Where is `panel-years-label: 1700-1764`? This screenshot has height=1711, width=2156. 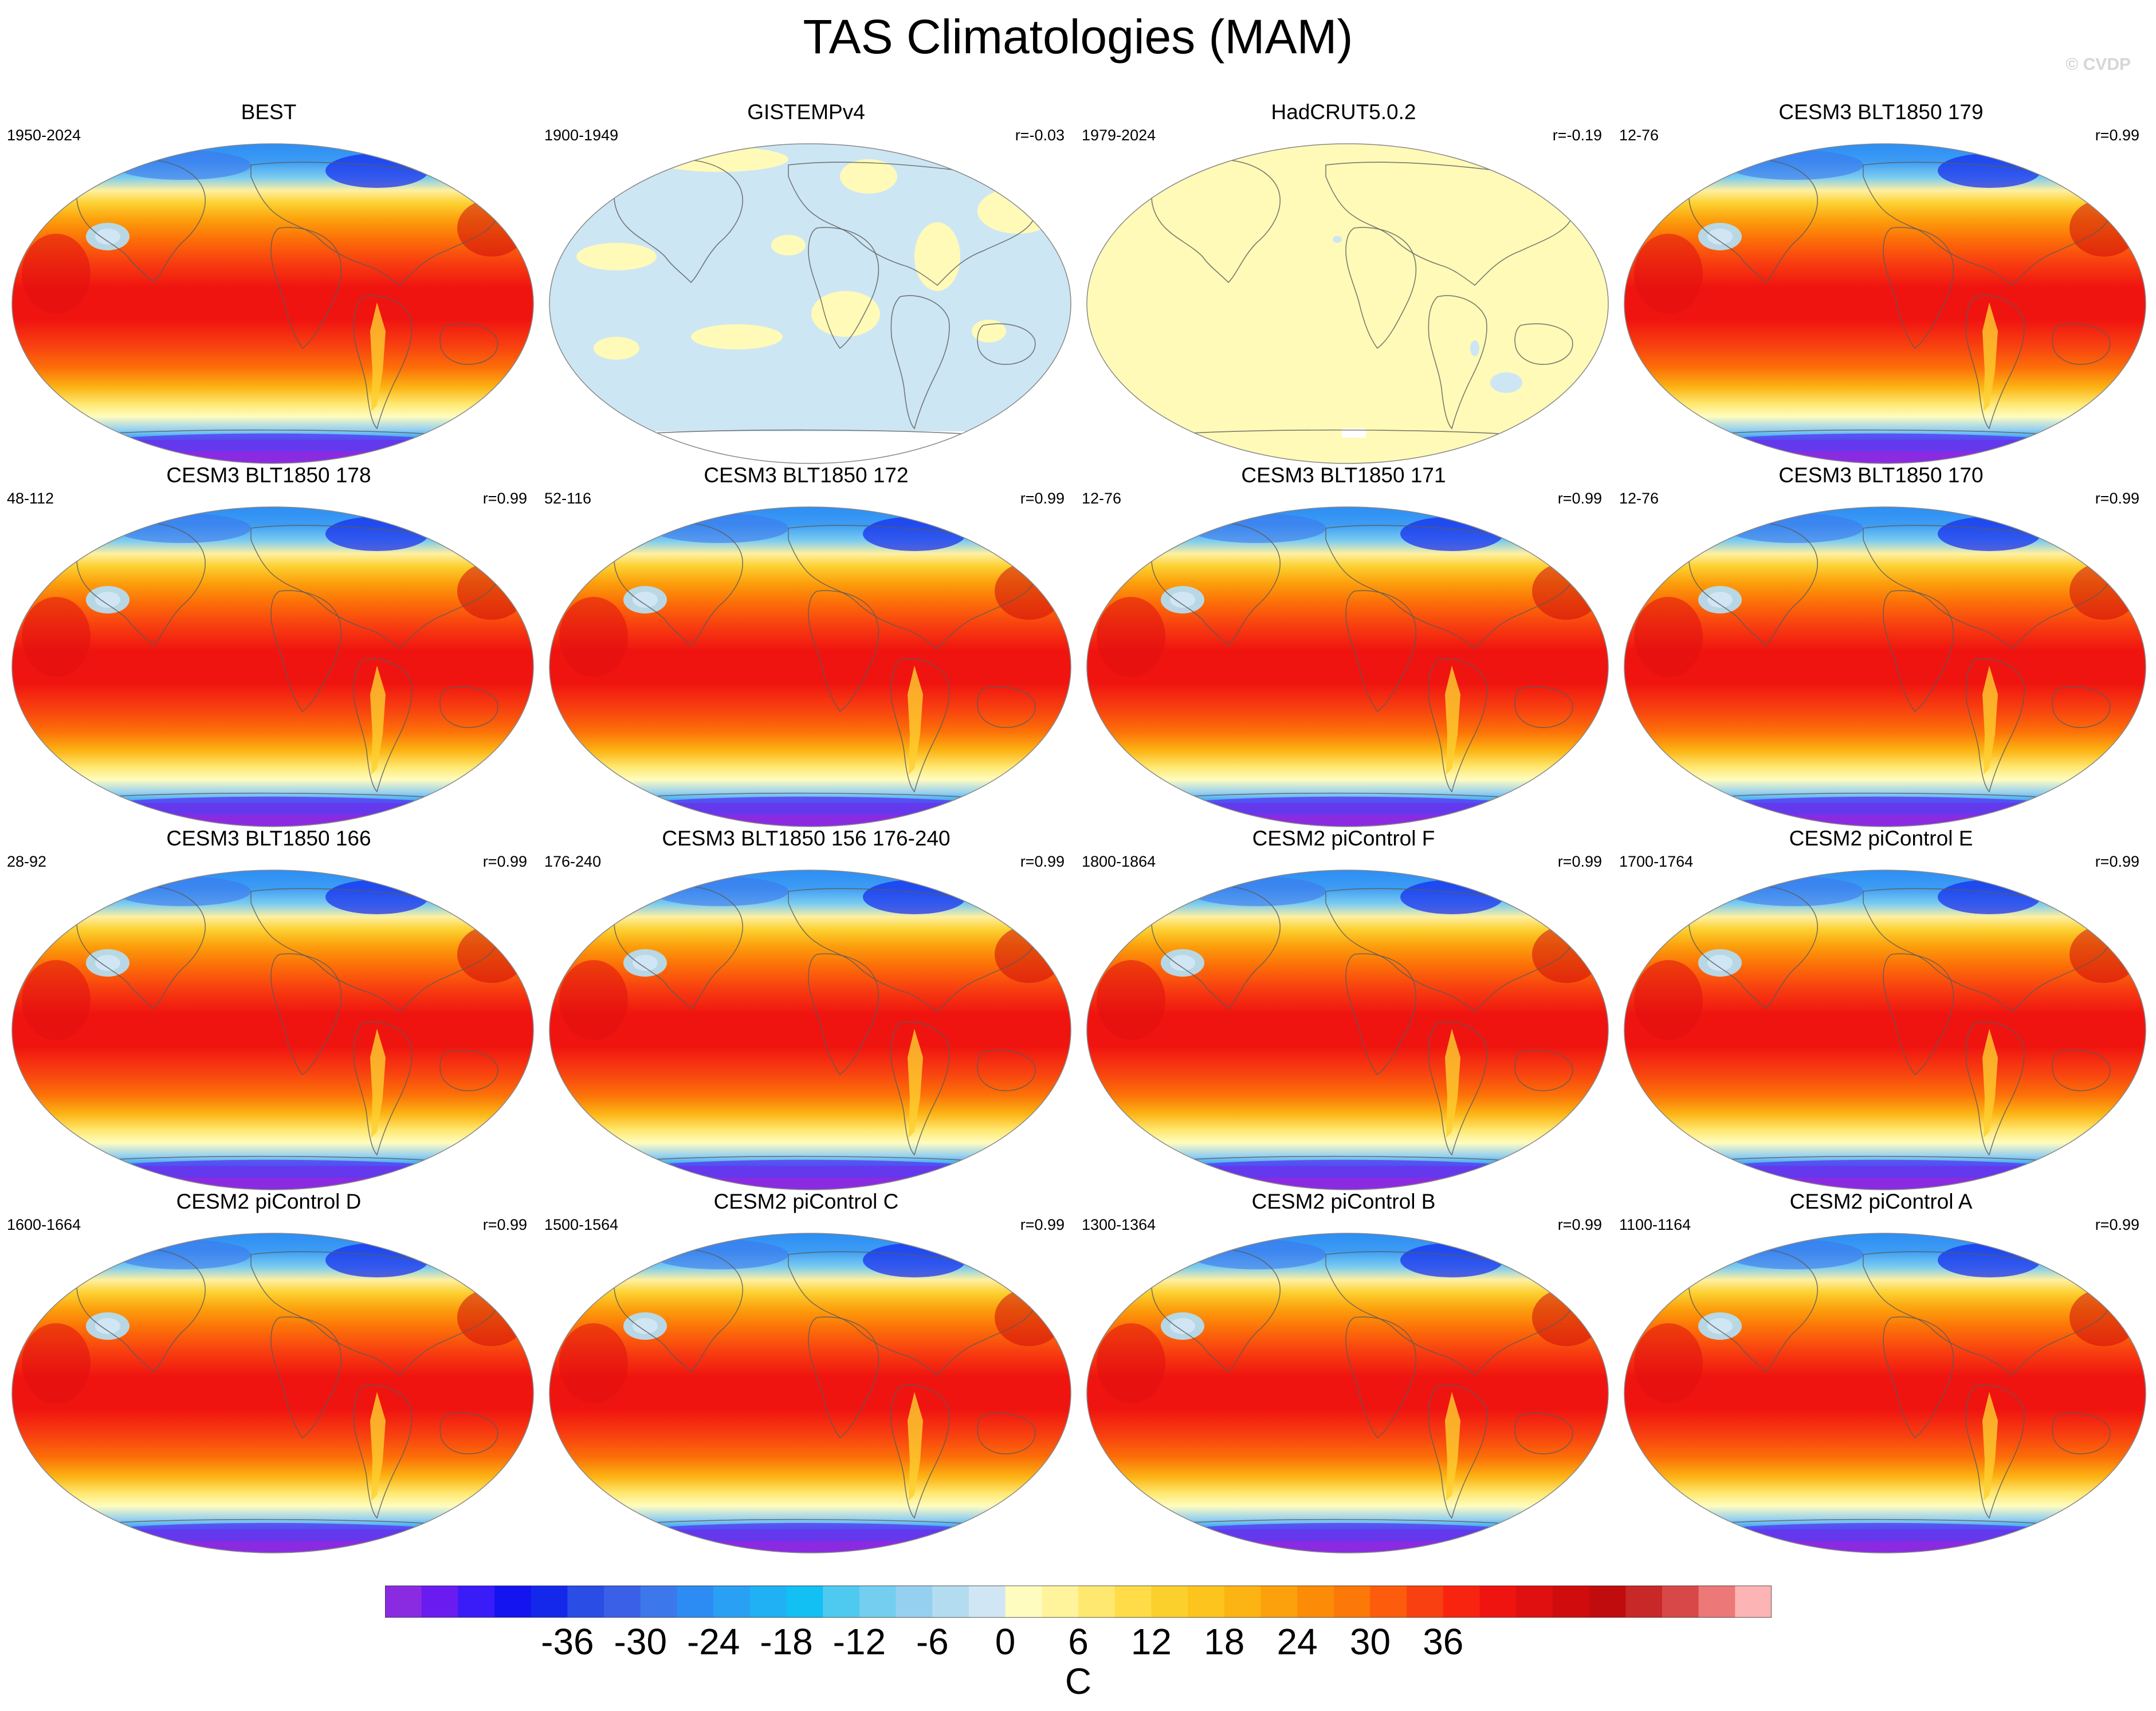
panel-years-label: 1700-1764 is located at coordinates (1656, 861).